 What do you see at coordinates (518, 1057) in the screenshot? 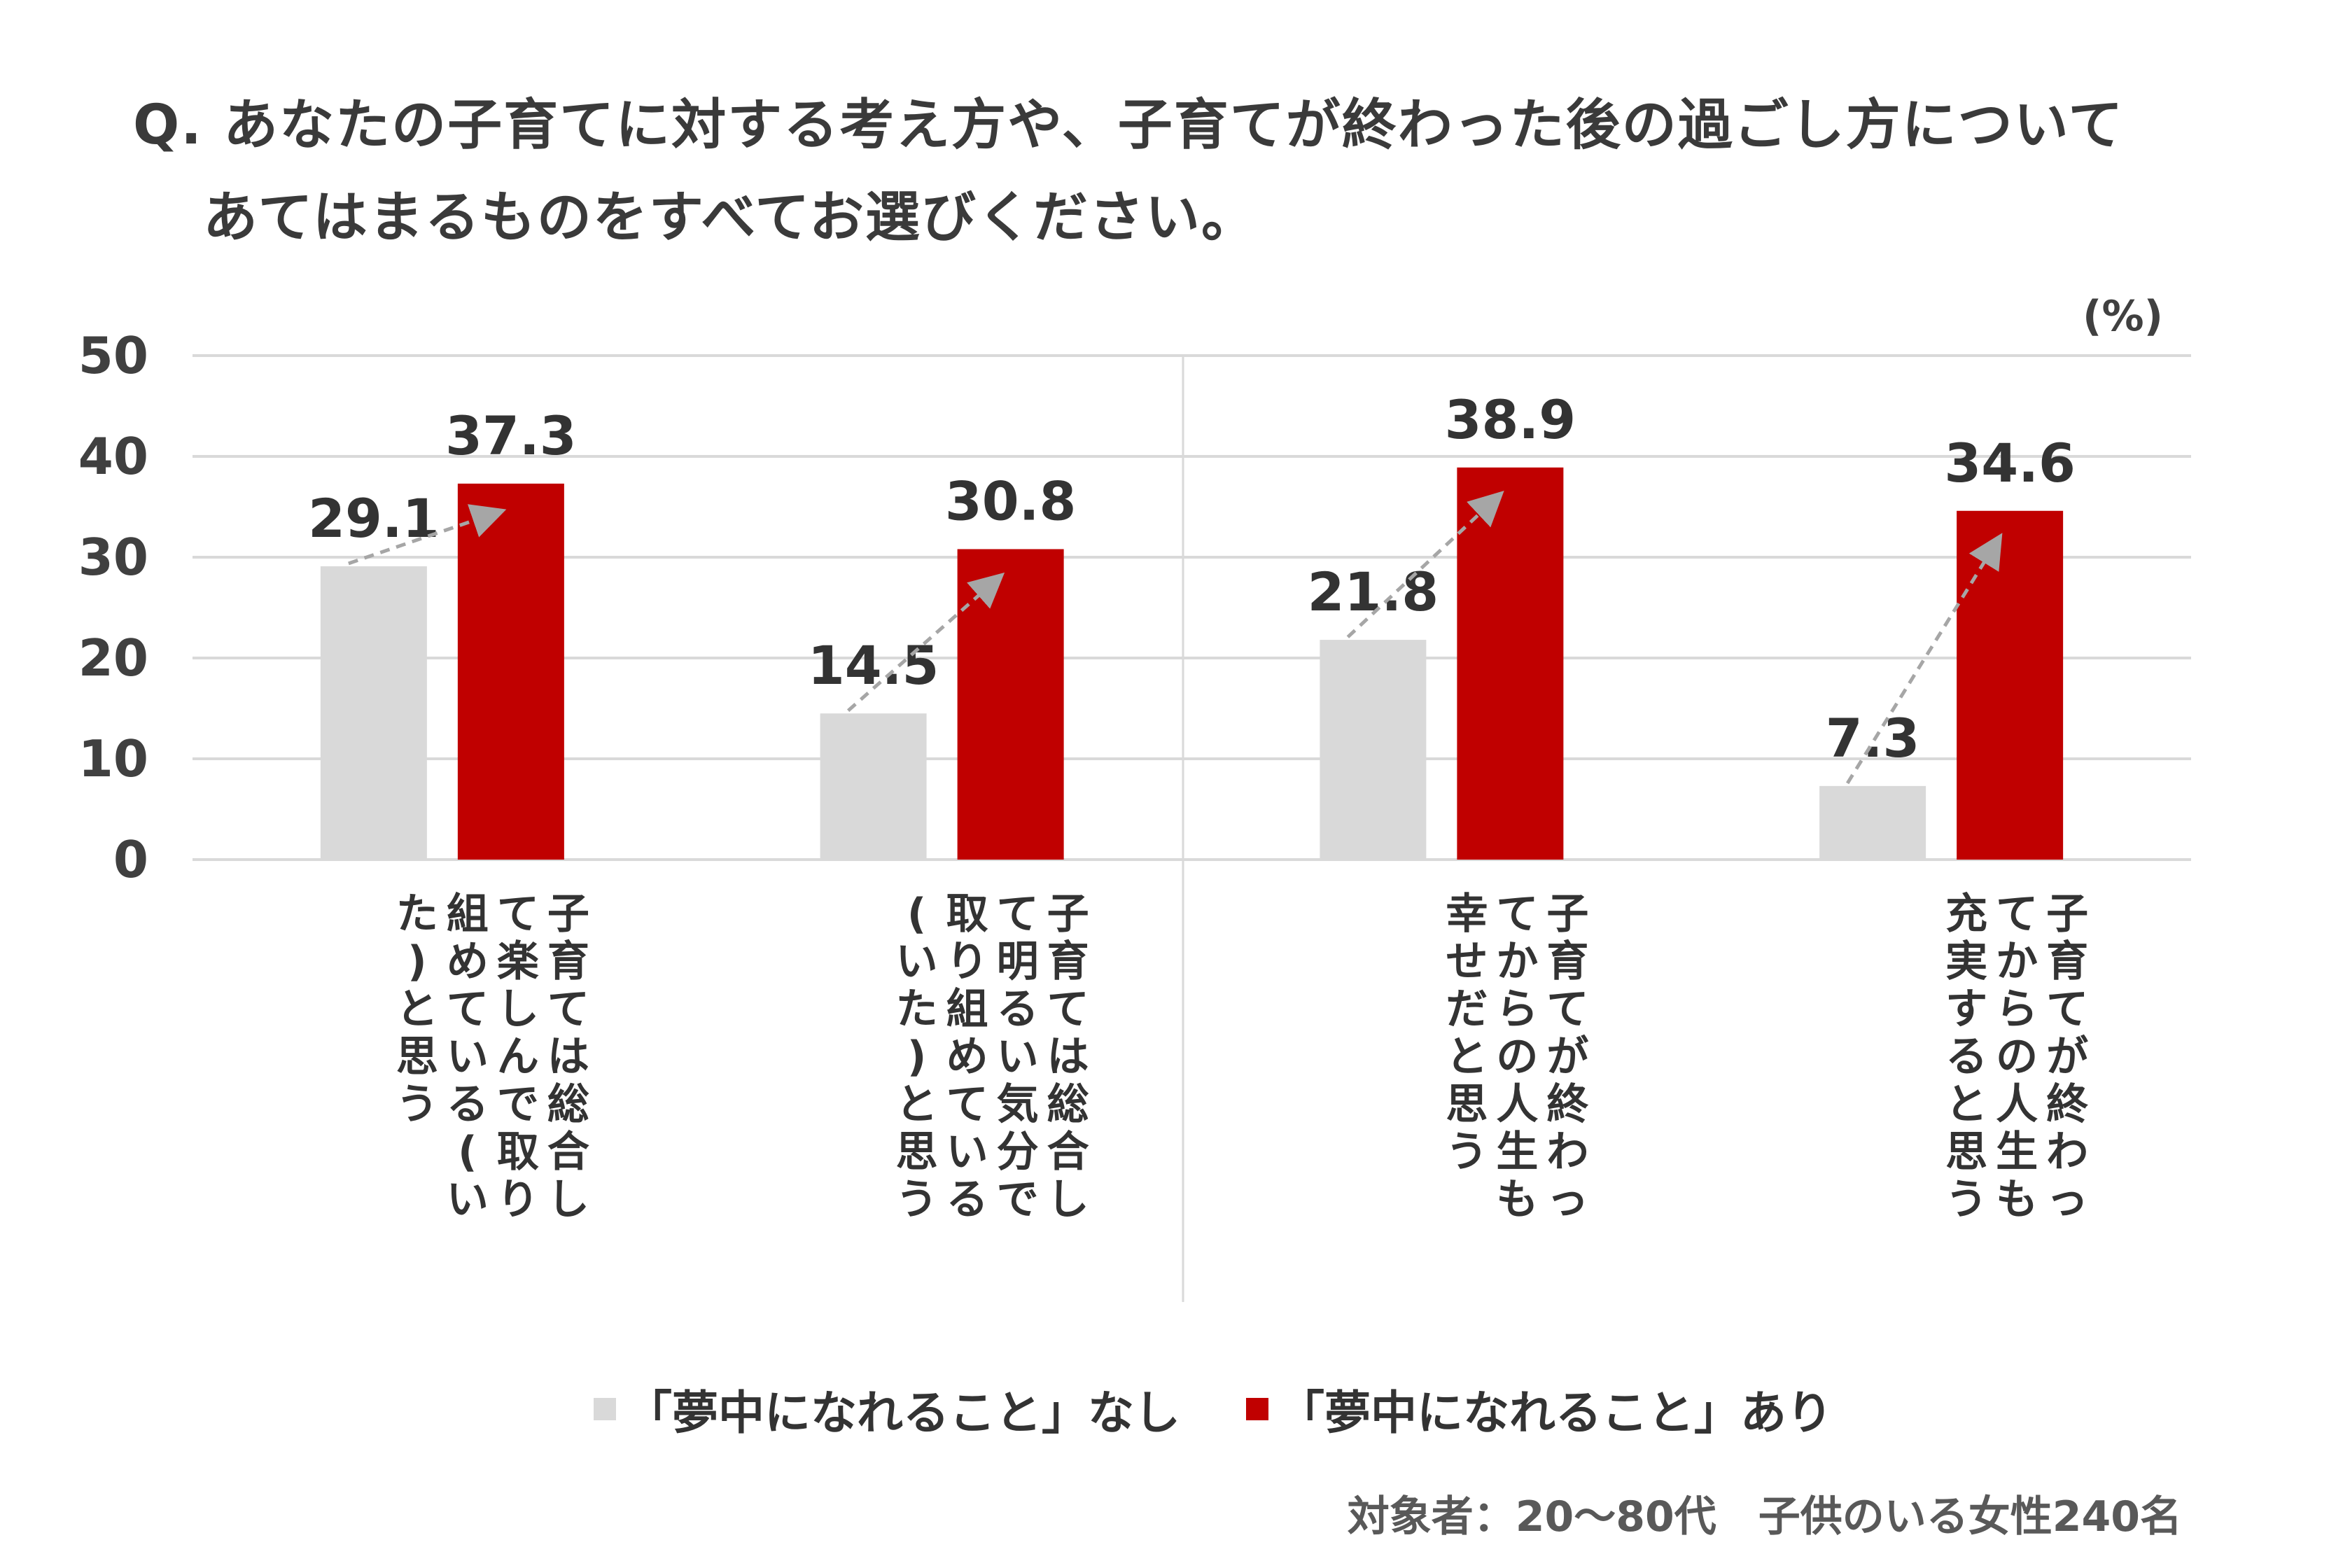
I see `category-label-line: て楽しんで取り` at bounding box center [518, 1057].